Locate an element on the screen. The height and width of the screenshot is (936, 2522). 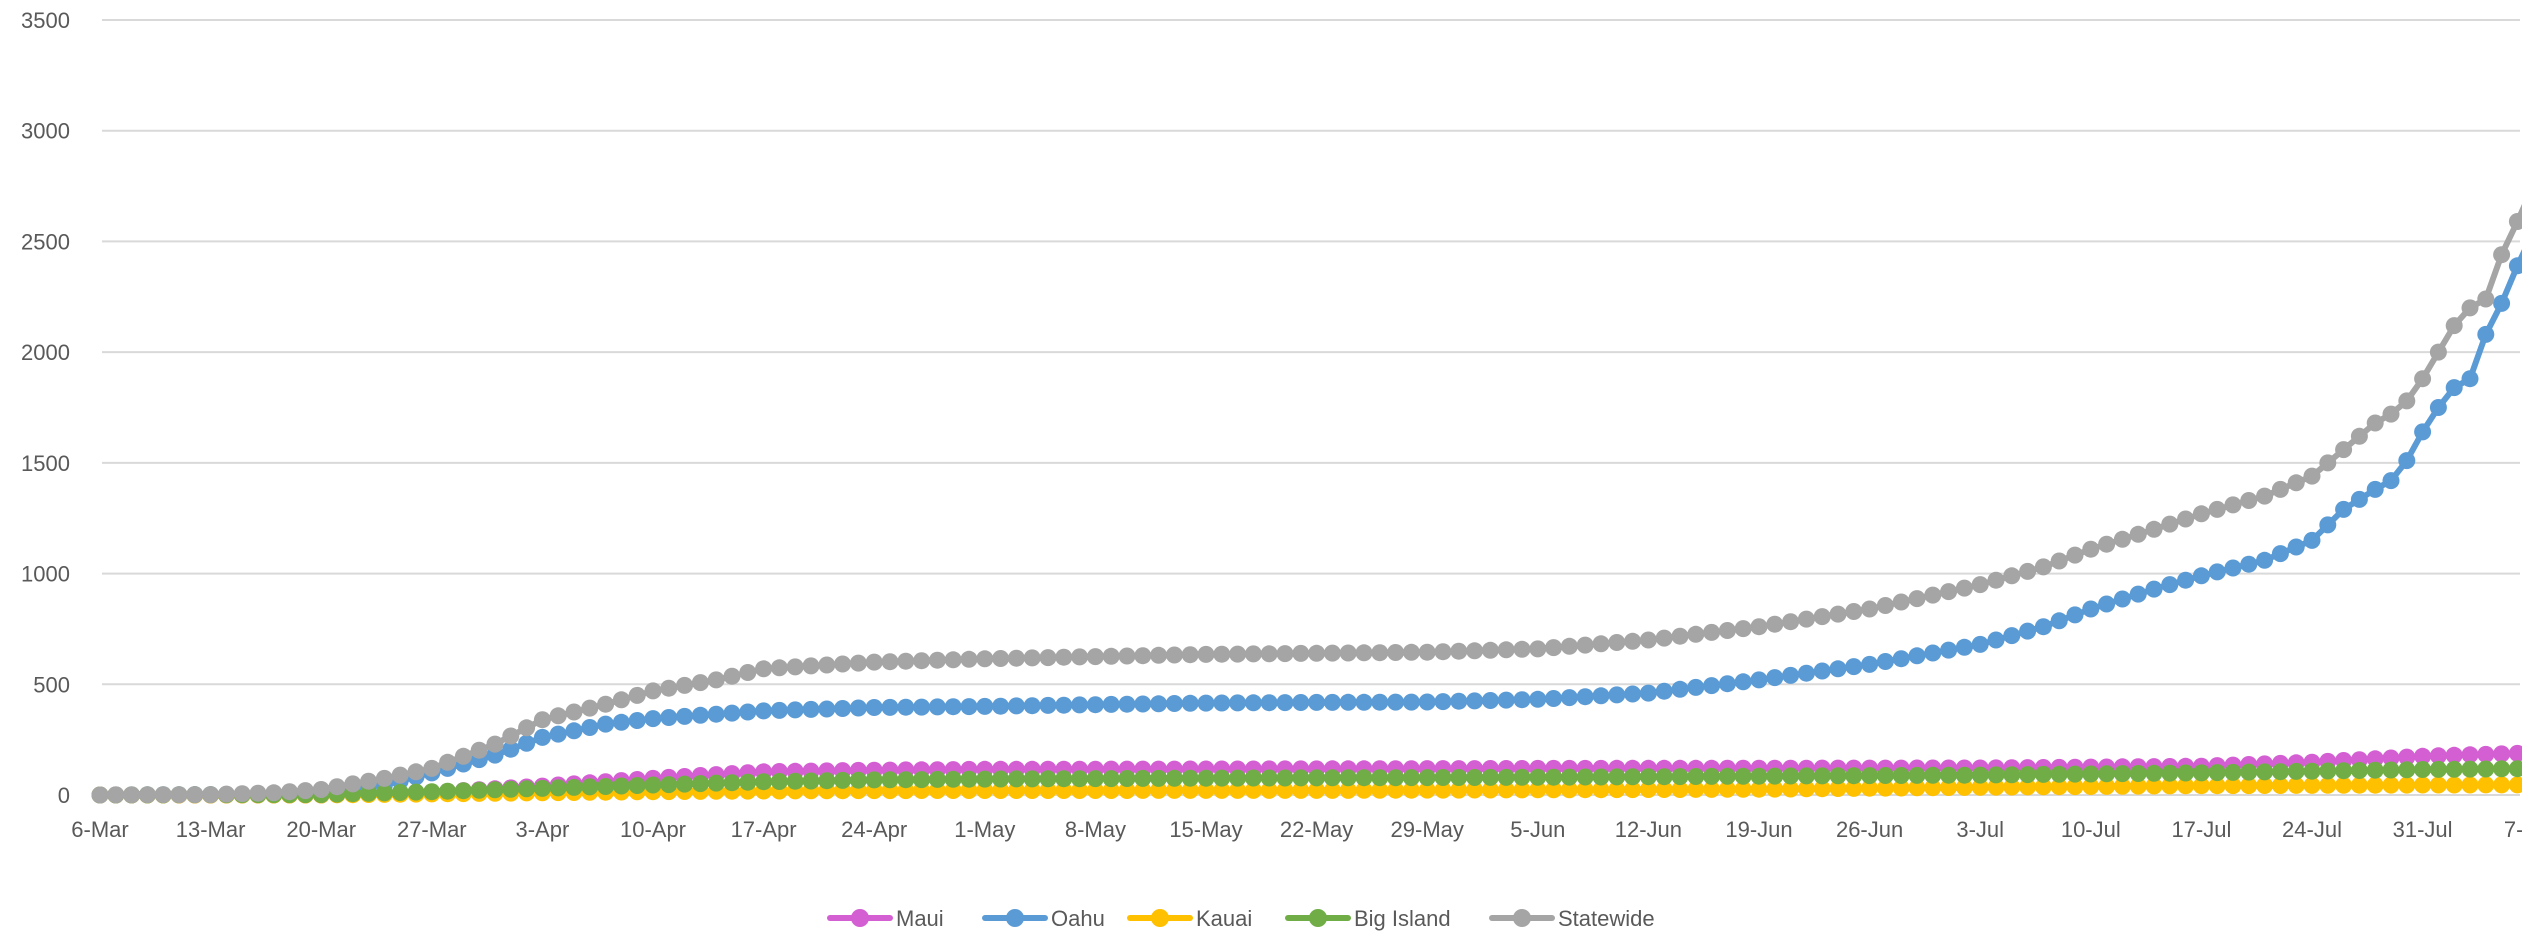
y-tick-label: 1000 is located at coordinates (45, 574).